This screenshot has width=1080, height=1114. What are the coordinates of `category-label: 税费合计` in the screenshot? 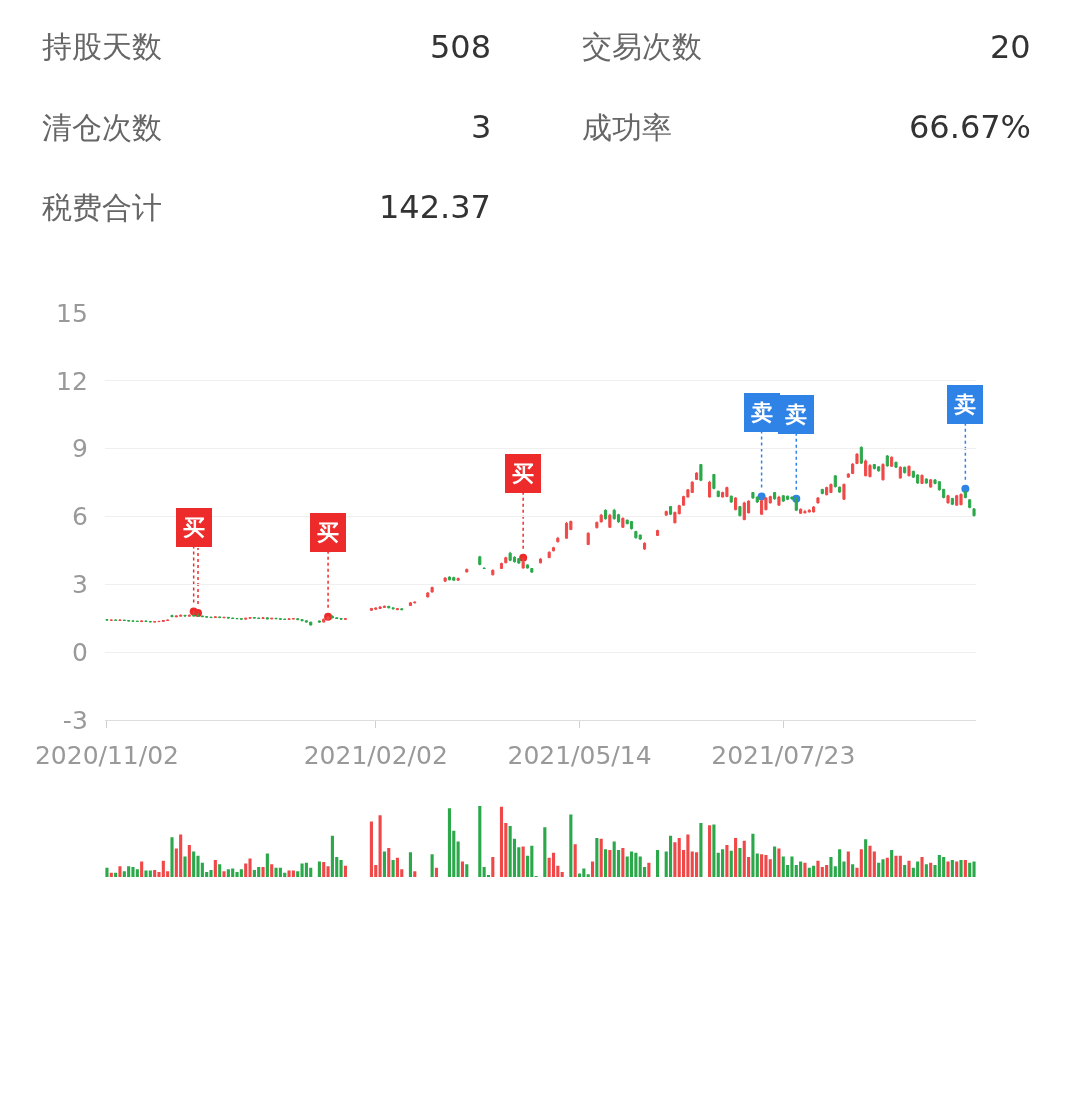 It's located at (102, 207).